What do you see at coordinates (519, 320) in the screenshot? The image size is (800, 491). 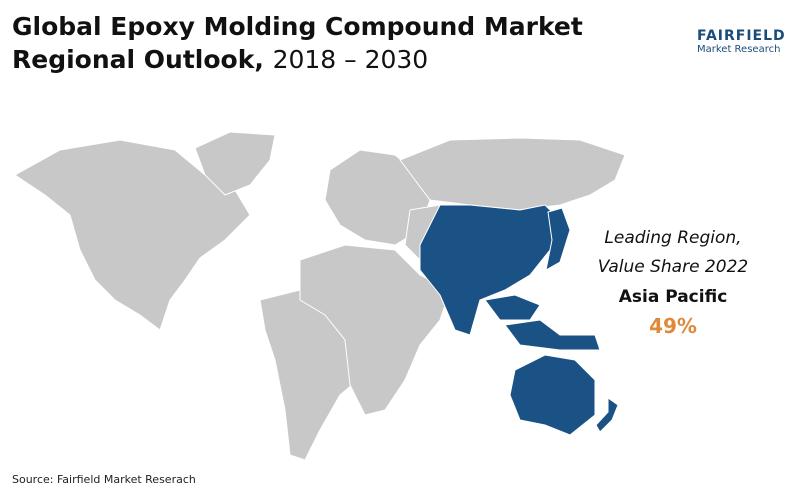 I see `asia-pacific-region` at bounding box center [519, 320].